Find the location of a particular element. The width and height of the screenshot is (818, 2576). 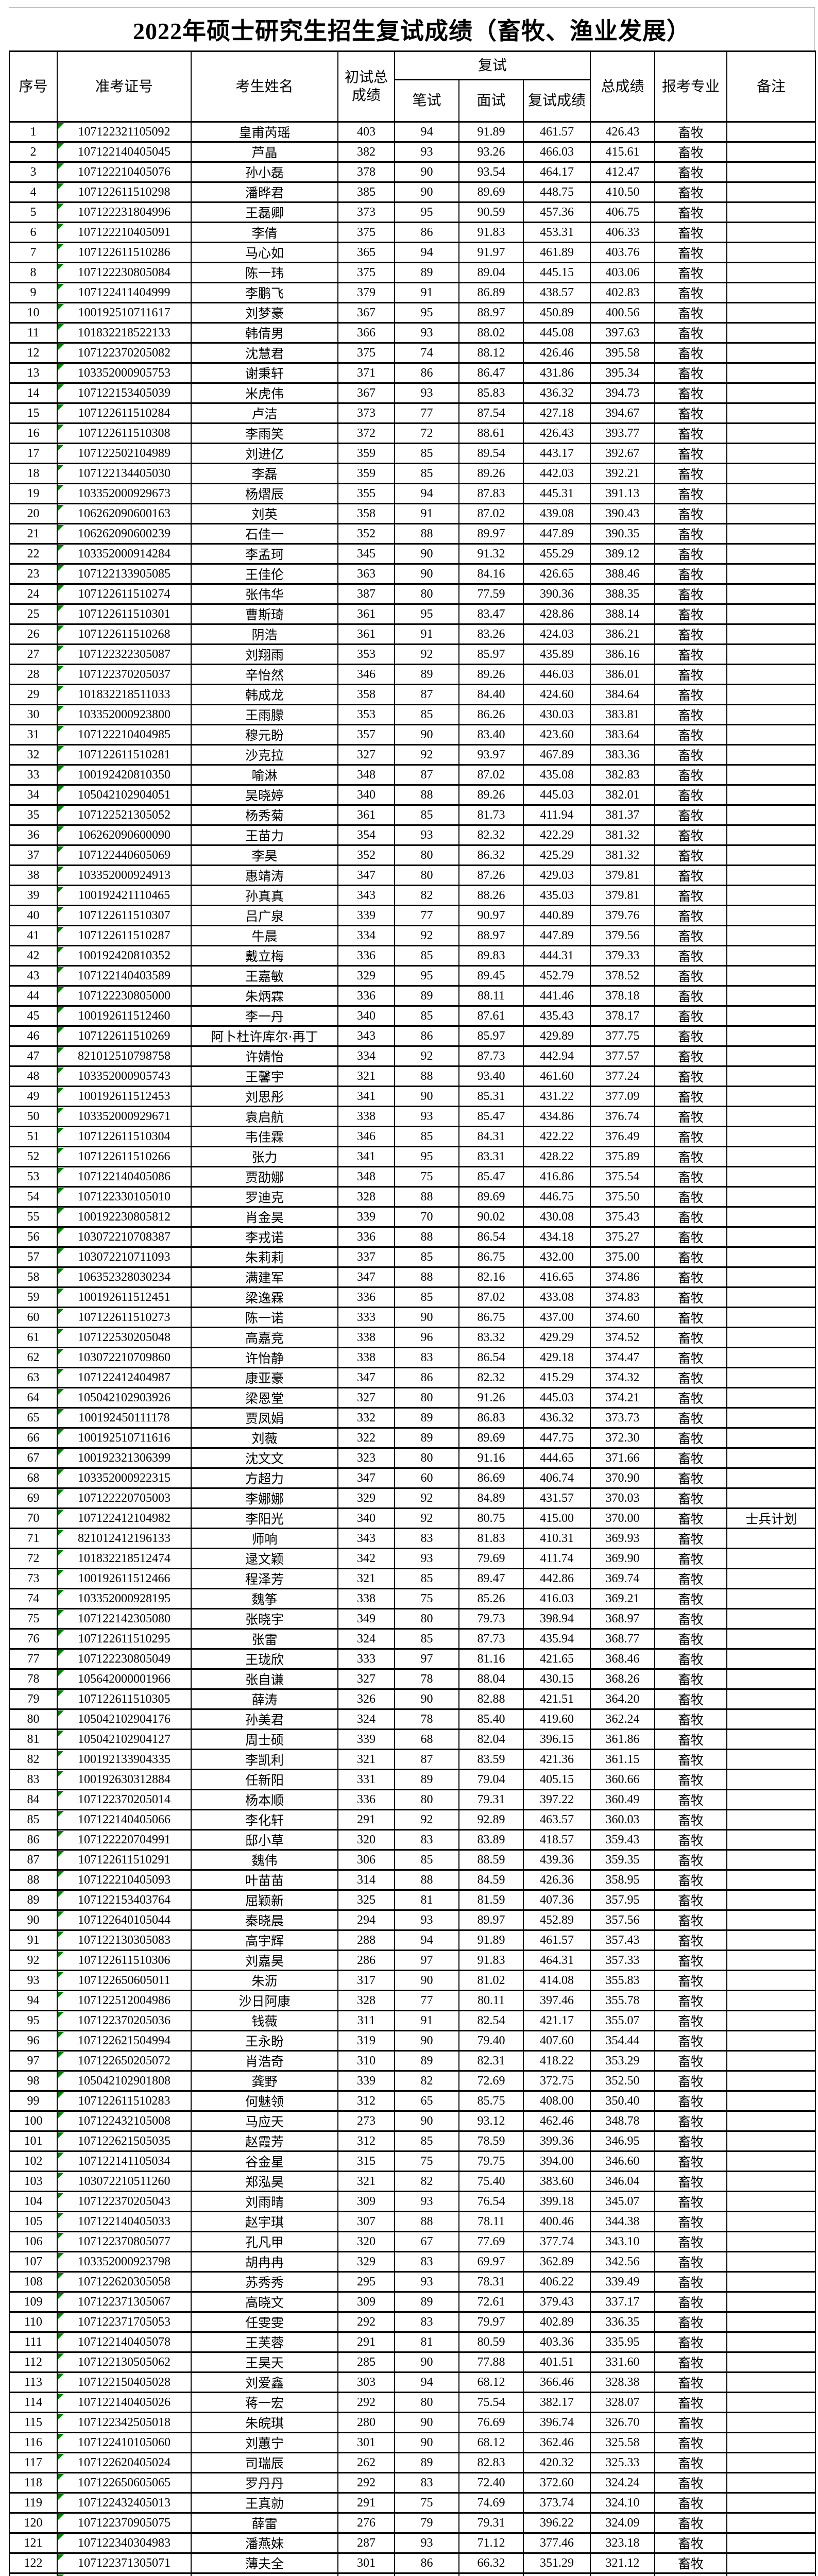

cell-initial: 361 is located at coordinates (366, 815).